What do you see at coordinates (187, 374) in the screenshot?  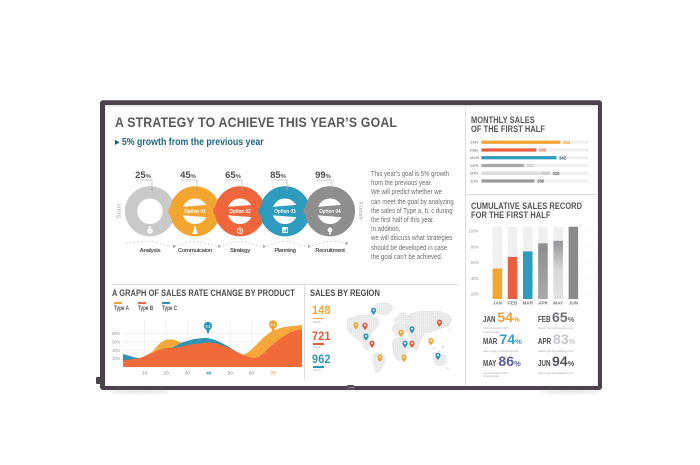 I see `svg-text: 30` at bounding box center [187, 374].